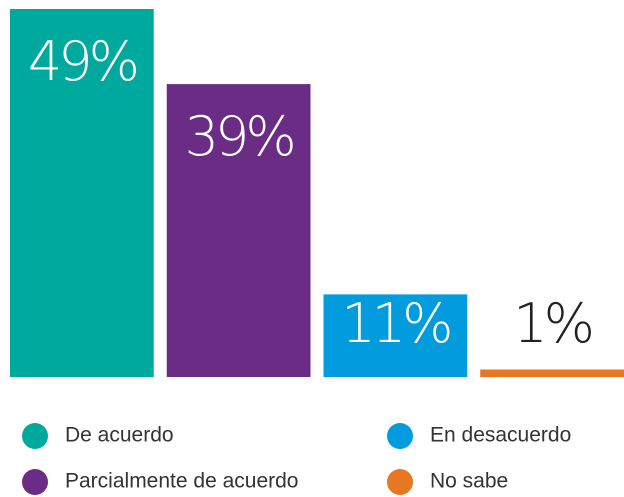  Describe the element at coordinates (119, 435) in the screenshot. I see `legend-label: De acuerdo` at that location.